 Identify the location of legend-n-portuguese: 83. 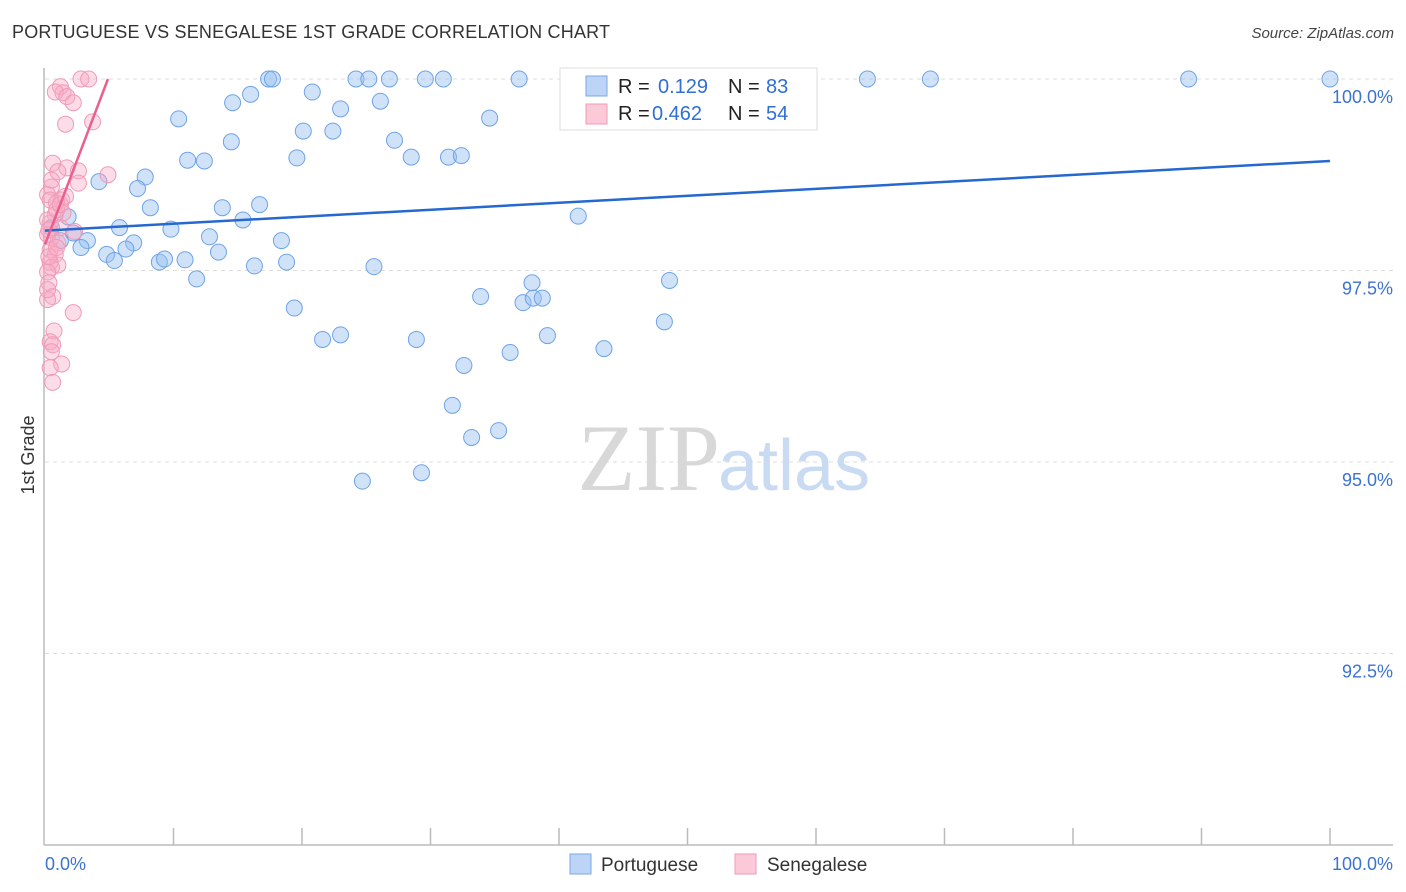
(777, 87).